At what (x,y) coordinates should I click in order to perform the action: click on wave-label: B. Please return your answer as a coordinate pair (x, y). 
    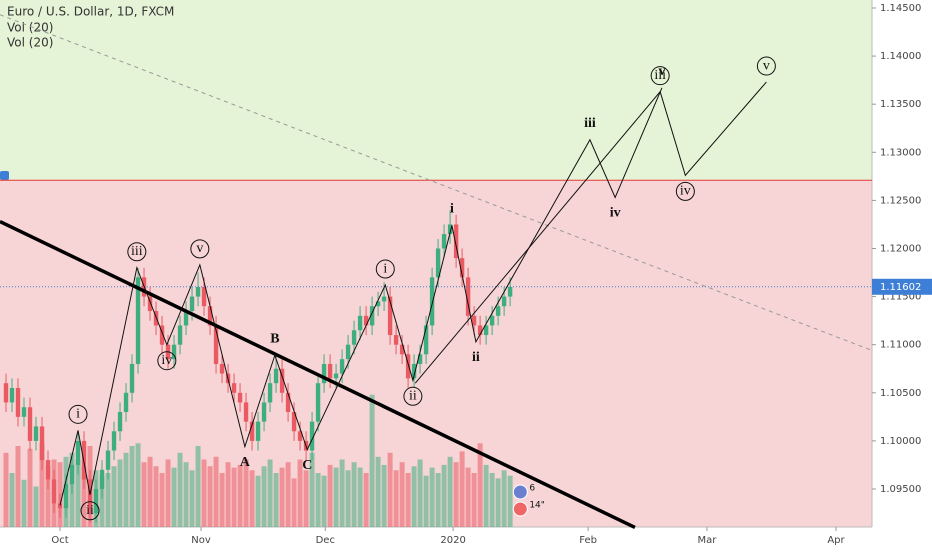
    Looking at the image, I should click on (274, 338).